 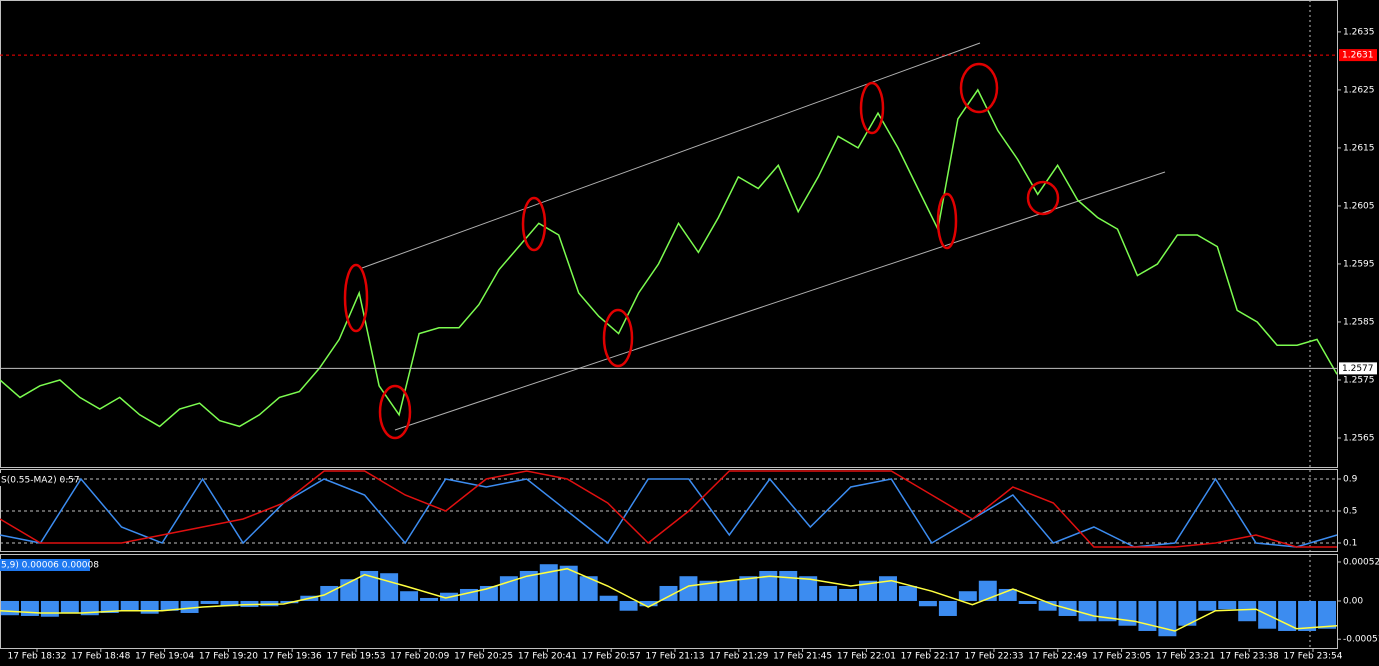 What do you see at coordinates (1350, 544) in the screenshot?
I see `y-tick-label: 0.1` at bounding box center [1350, 544].